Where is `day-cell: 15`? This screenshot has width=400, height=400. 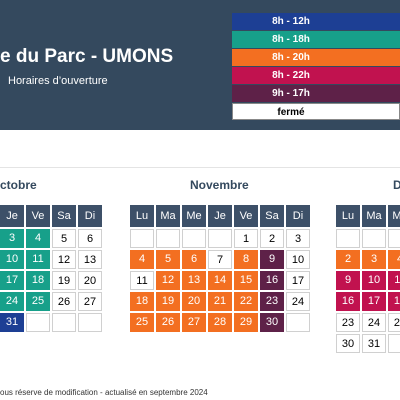
day-cell: 15 is located at coordinates (246, 280).